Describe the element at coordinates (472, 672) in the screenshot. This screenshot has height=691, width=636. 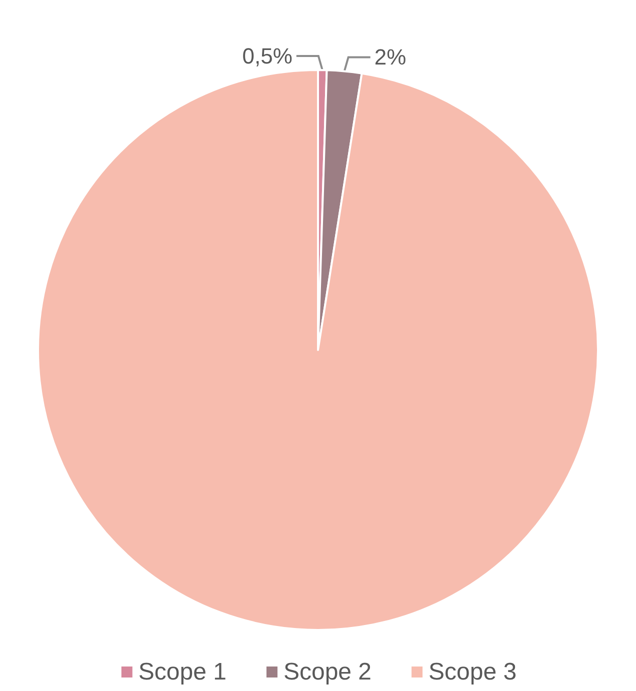
I see `legend-label: Scope 3` at that location.